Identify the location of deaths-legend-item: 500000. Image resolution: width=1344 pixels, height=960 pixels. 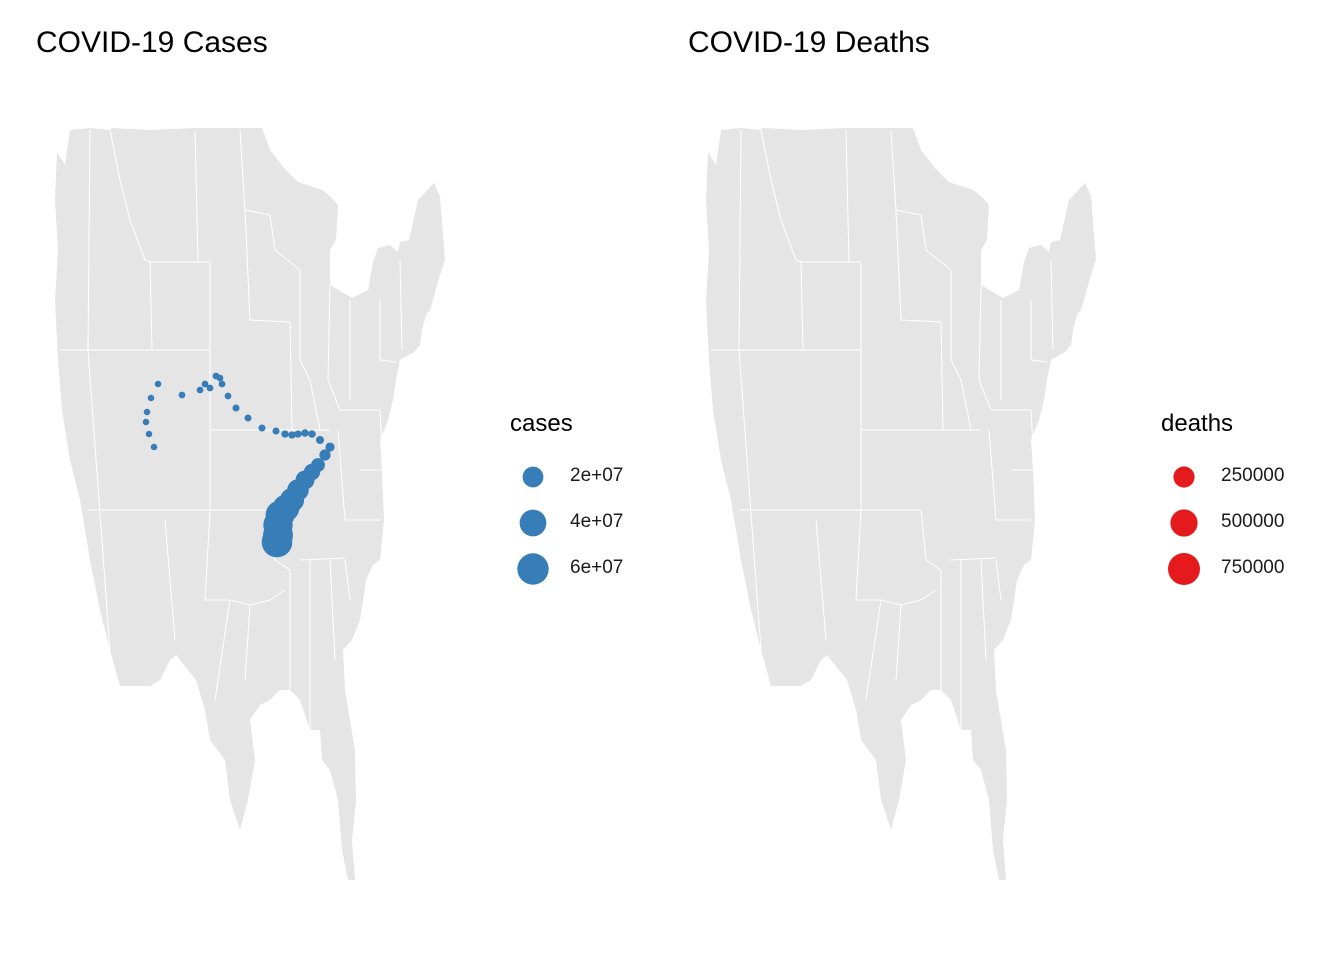
(1241, 523).